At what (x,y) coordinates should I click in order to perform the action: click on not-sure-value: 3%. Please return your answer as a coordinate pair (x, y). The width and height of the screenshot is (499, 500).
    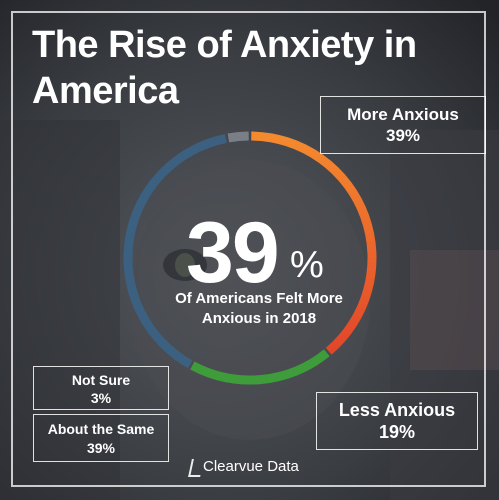
    Looking at the image, I should click on (101, 398).